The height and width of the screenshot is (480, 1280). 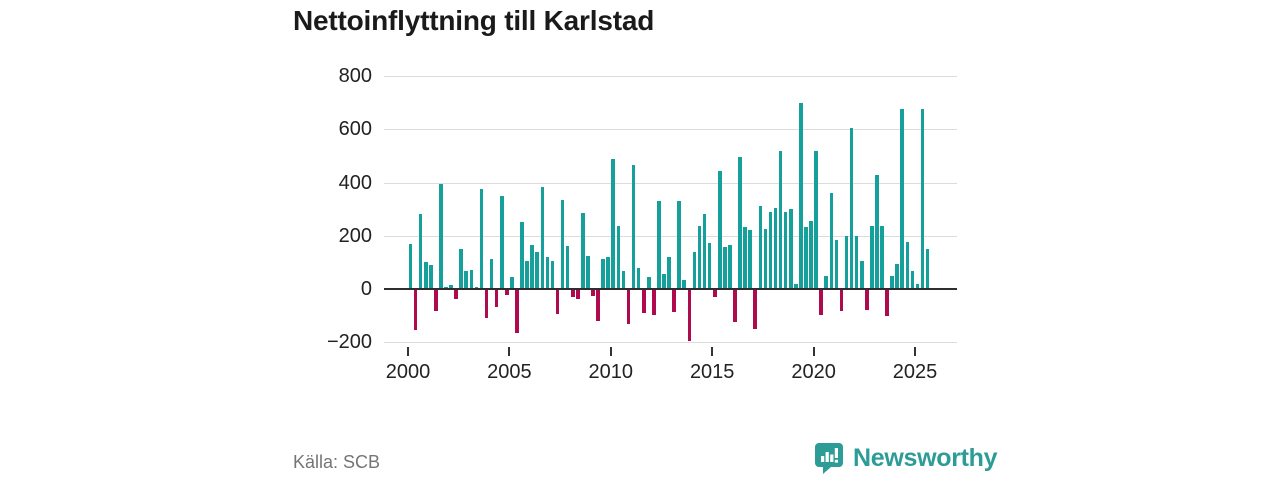 I want to click on newsworthy-icon, so click(x=829, y=458).